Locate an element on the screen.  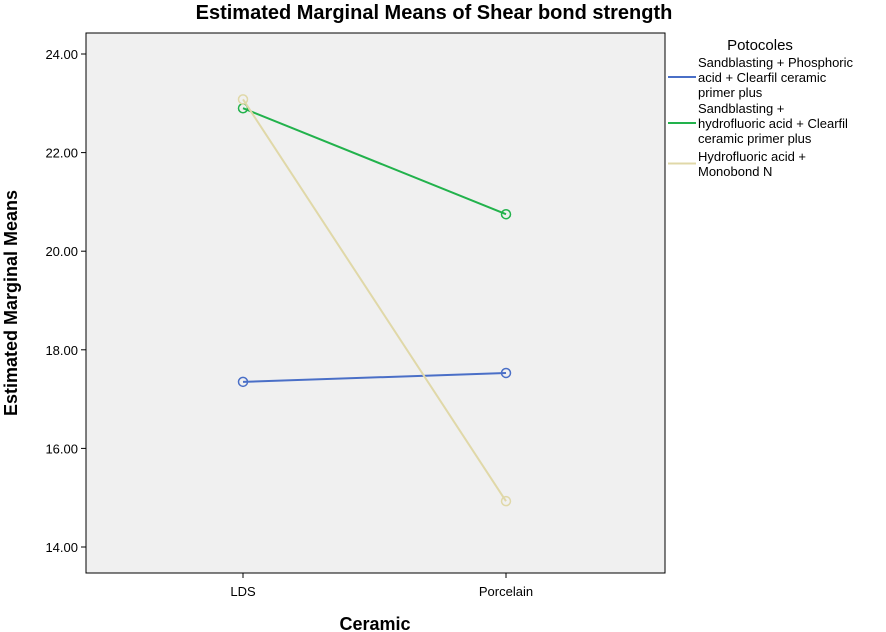
legend-label: acid + Clearfil ceramic is located at coordinates (762, 77).